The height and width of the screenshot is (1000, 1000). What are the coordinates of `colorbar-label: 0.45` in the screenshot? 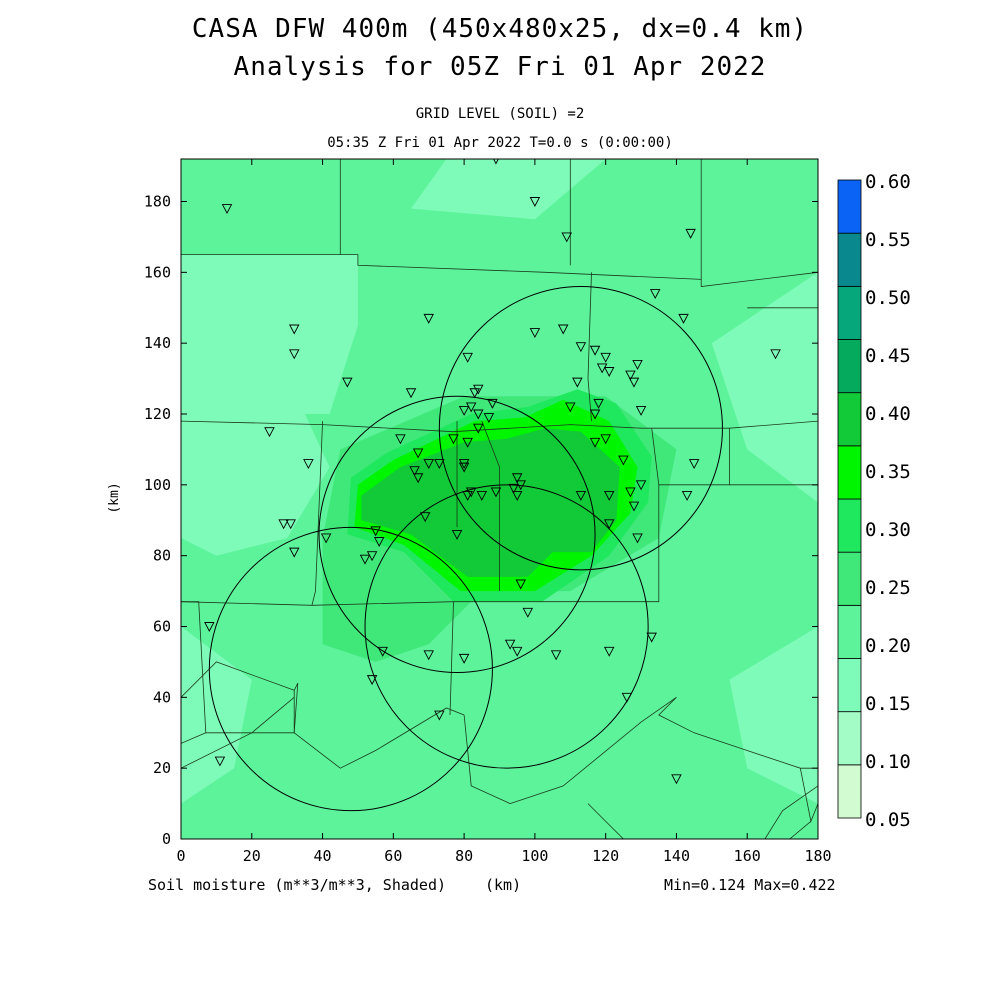 It's located at (888, 356).